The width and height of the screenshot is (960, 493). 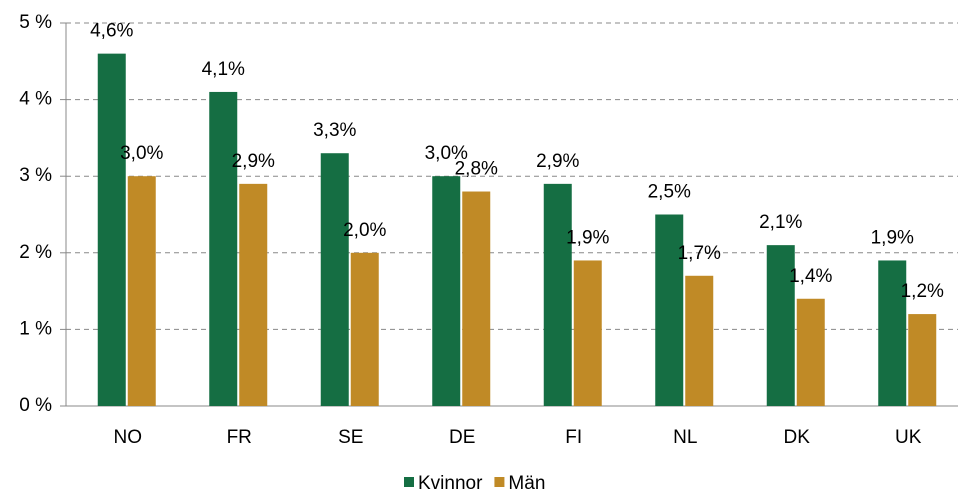 I want to click on data-label: 2,8%, so click(x=476, y=169).